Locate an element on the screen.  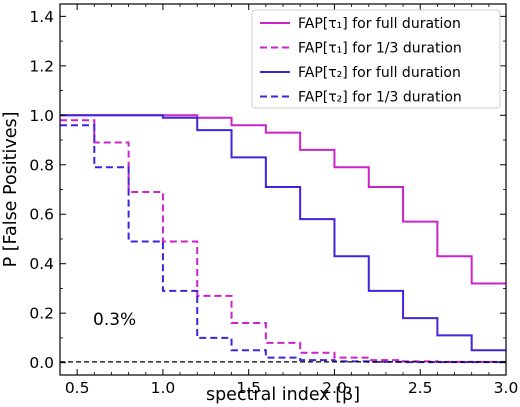
y-tick-label: 1.0 is located at coordinates (41, 116).